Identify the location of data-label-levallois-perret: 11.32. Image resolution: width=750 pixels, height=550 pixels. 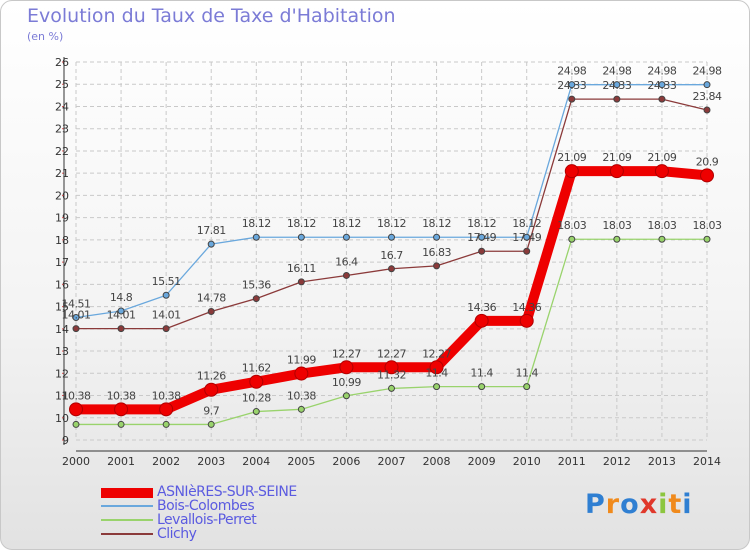
(391, 374).